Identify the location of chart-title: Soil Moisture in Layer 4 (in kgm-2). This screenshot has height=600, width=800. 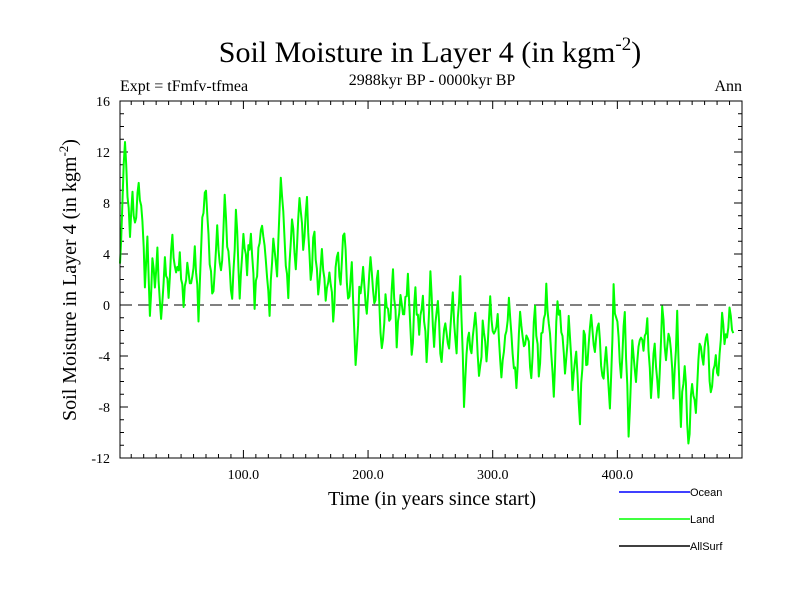
(430, 51).